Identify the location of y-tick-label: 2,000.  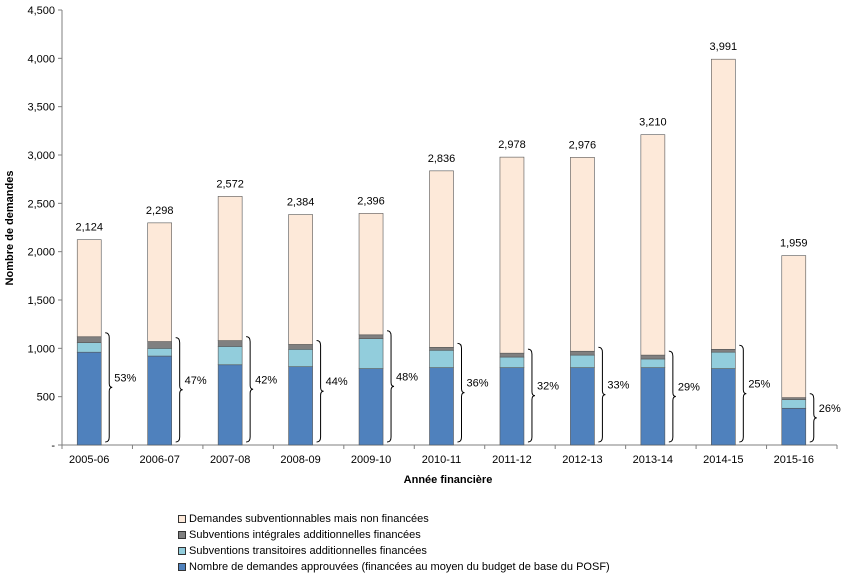
(41, 253).